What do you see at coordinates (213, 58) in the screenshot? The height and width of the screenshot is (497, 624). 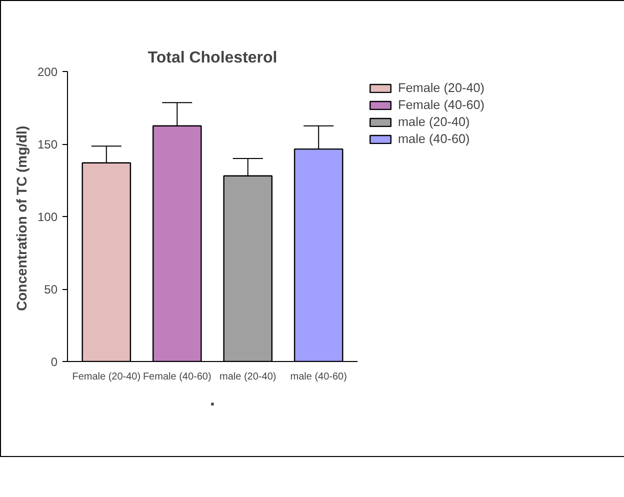 I see `chart-title: Total Cholesterol` at bounding box center [213, 58].